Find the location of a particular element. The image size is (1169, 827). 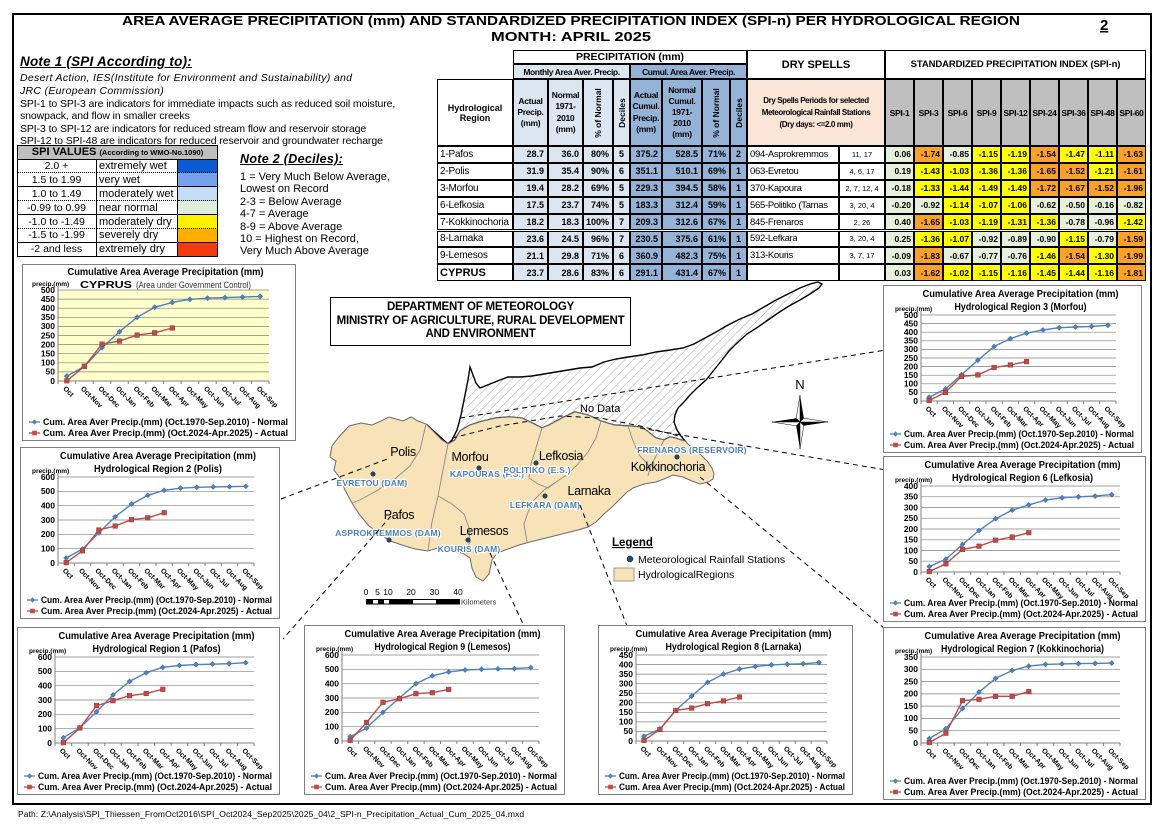

svg-text:Hydrological Region 7 (Kokkino: Hydrological Region 7 (Kokkinochoria) is located at coordinates (1022, 649).